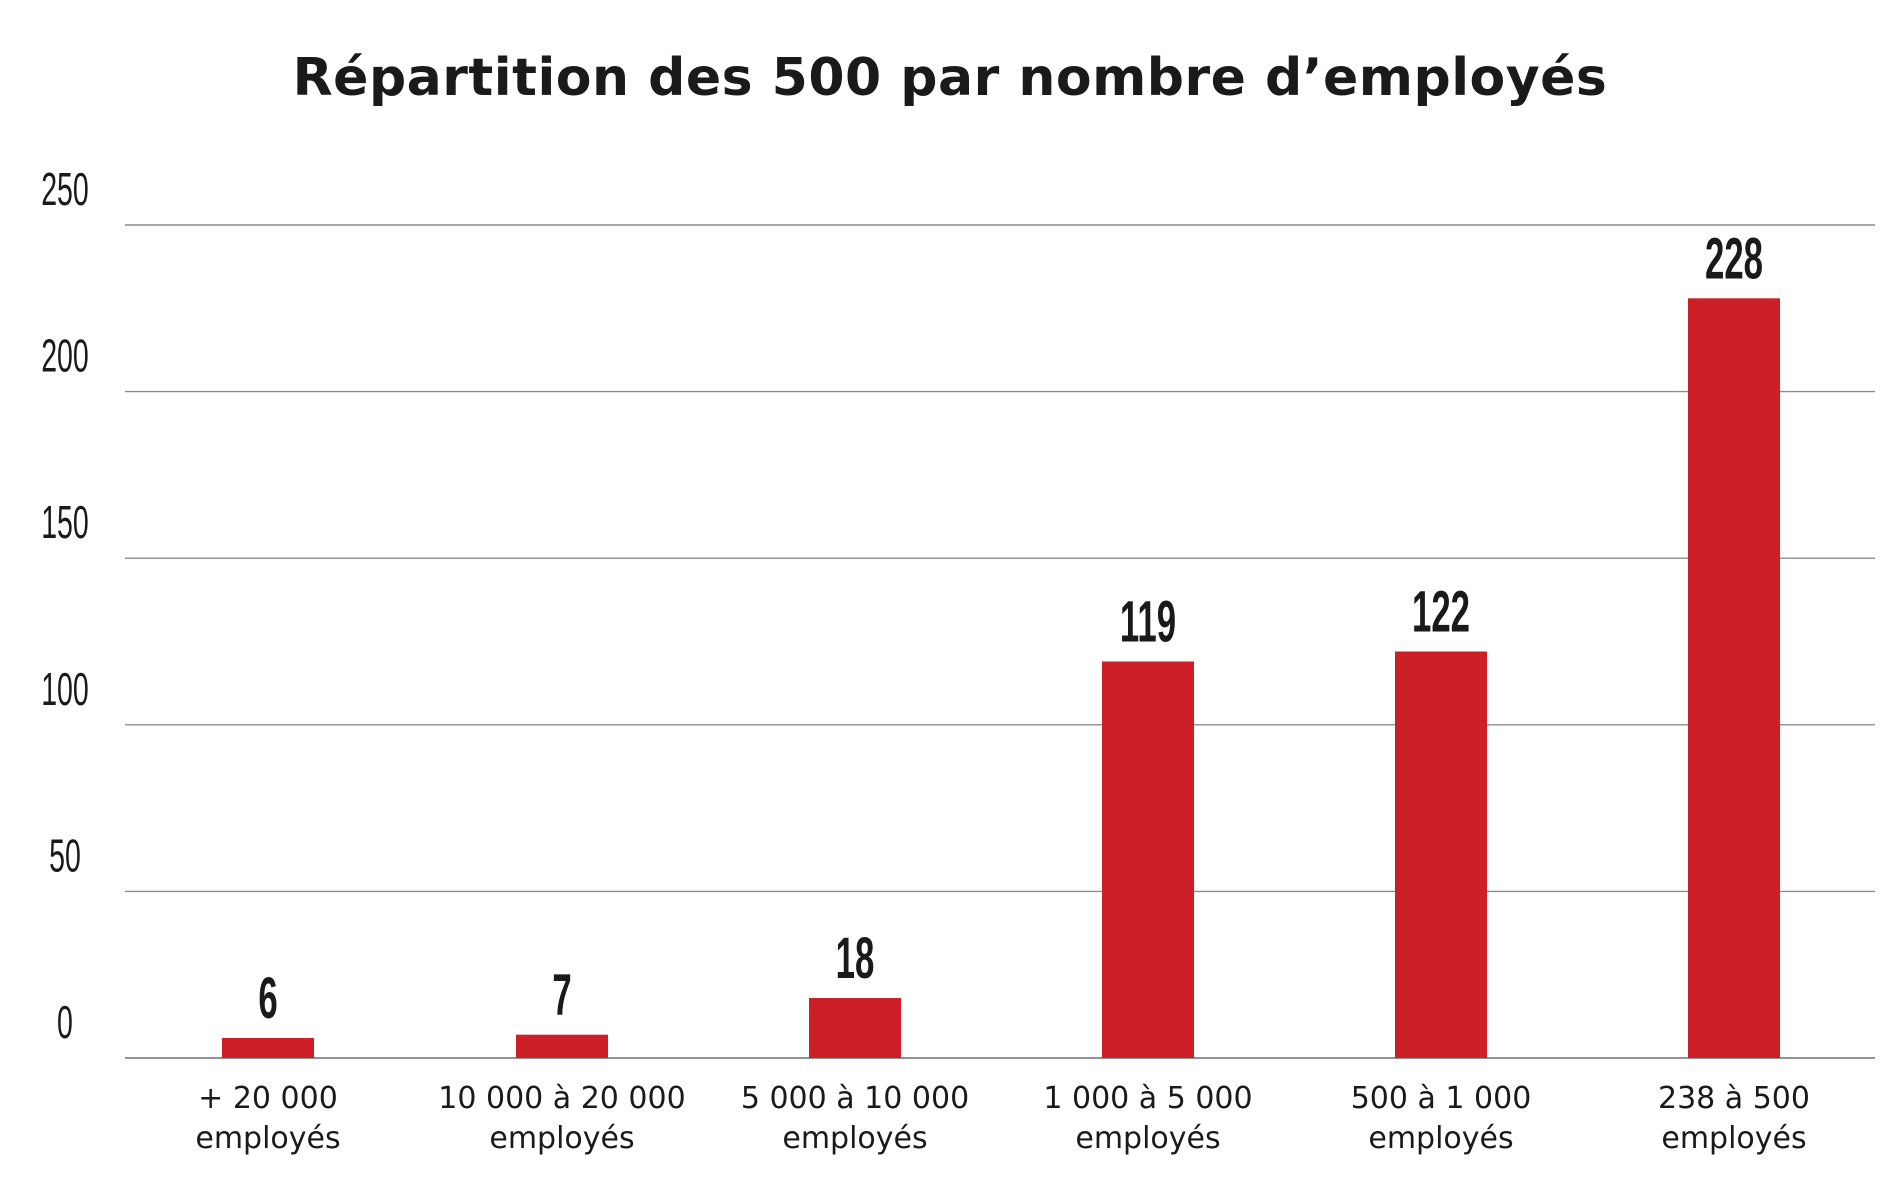  Describe the element at coordinates (65, 523) in the screenshot. I see `y-tick-label: 150` at that location.